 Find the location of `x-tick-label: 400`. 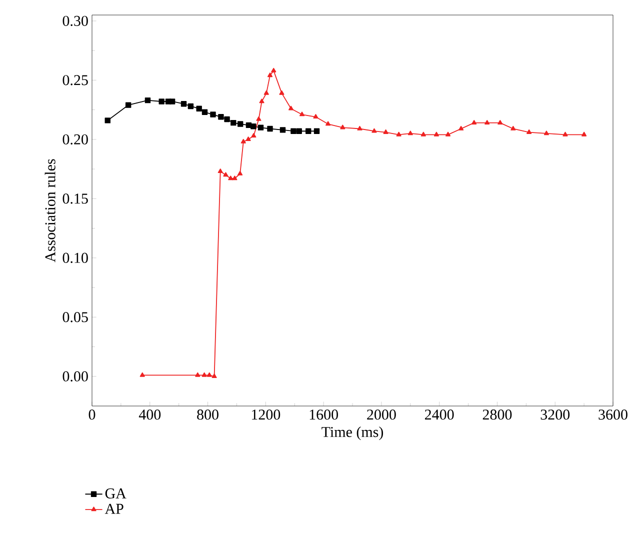

x-tick-label: 400 is located at coordinates (149, 415).